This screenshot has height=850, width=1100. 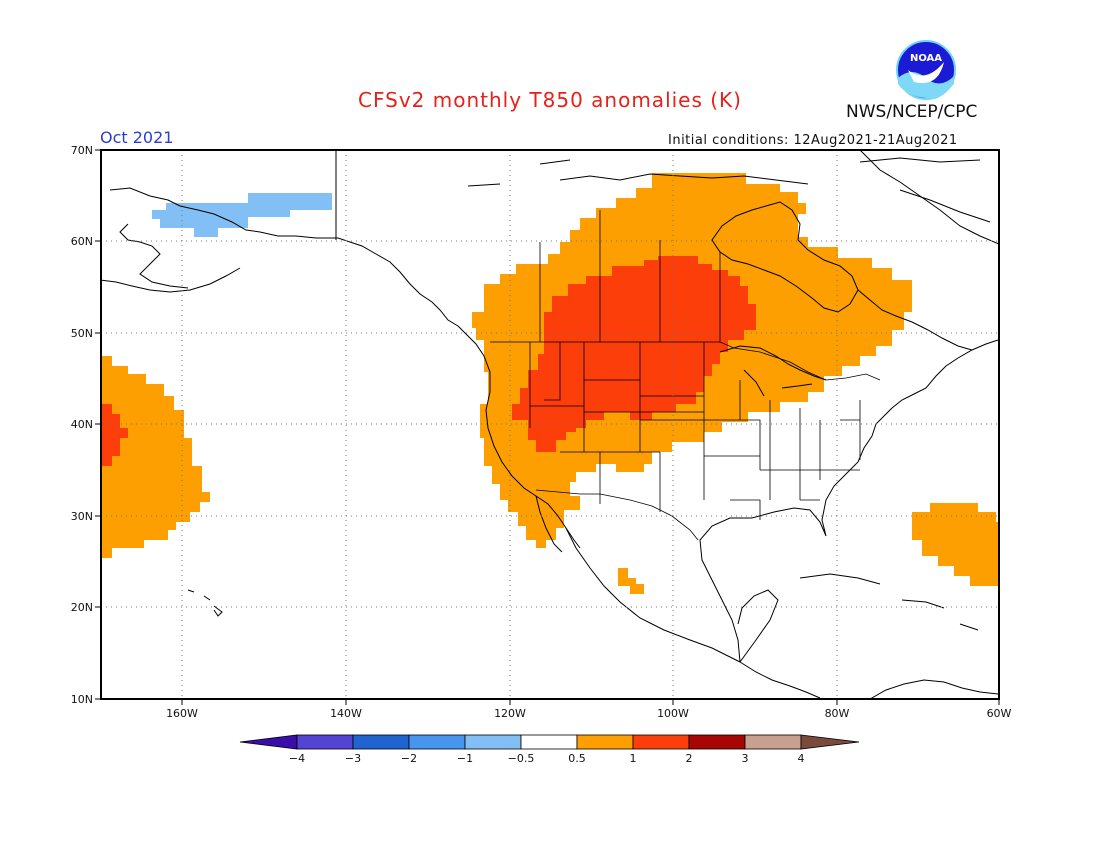 I want to click on lat-label: 30N, so click(x=82, y=516).